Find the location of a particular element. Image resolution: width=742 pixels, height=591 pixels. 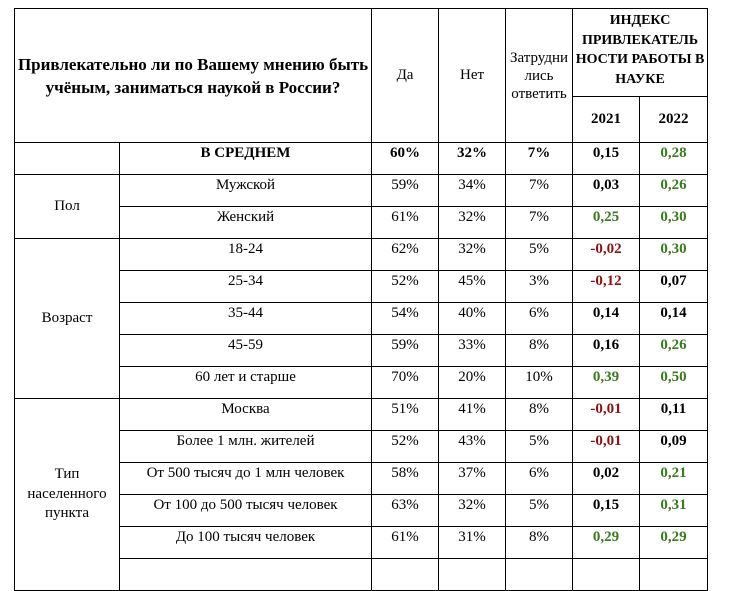

row-label: От 100 до 500 тысяч человек is located at coordinates (245, 510).